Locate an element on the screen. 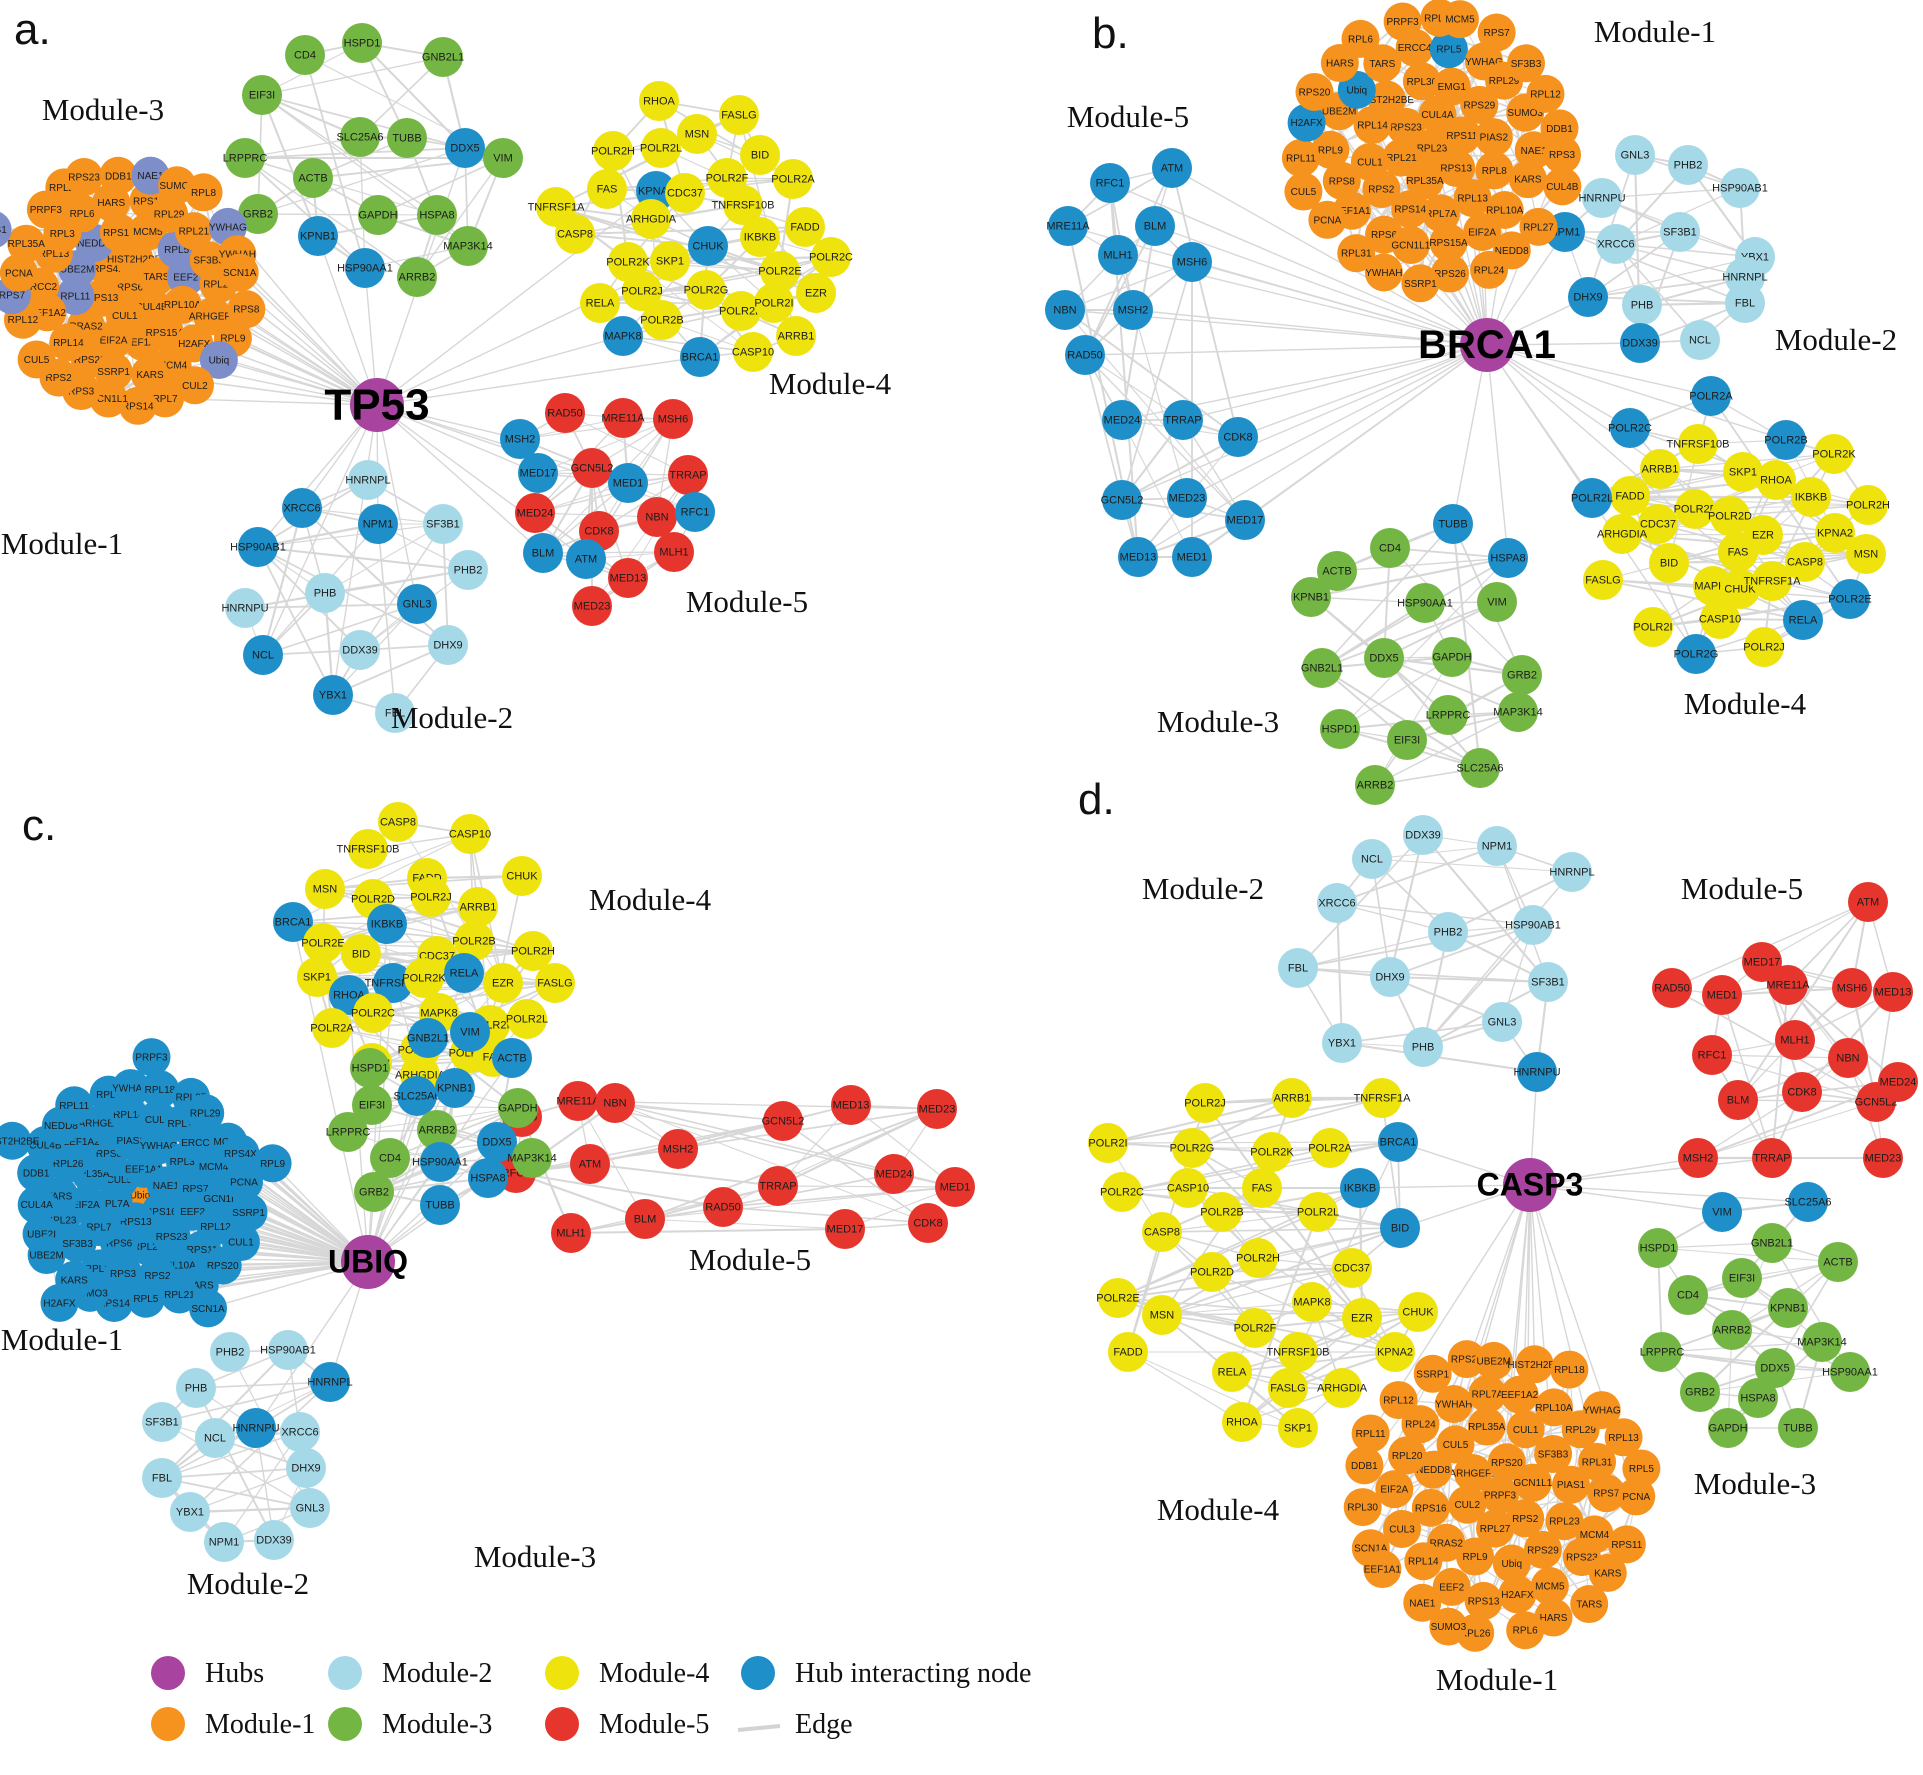  node-PCNA: PCNA is located at coordinates (1327, 219).